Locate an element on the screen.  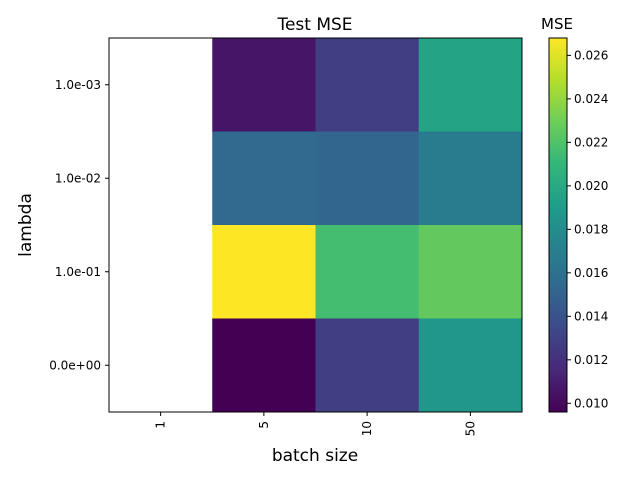
x-tick-label: 10 is located at coordinates (367, 428).